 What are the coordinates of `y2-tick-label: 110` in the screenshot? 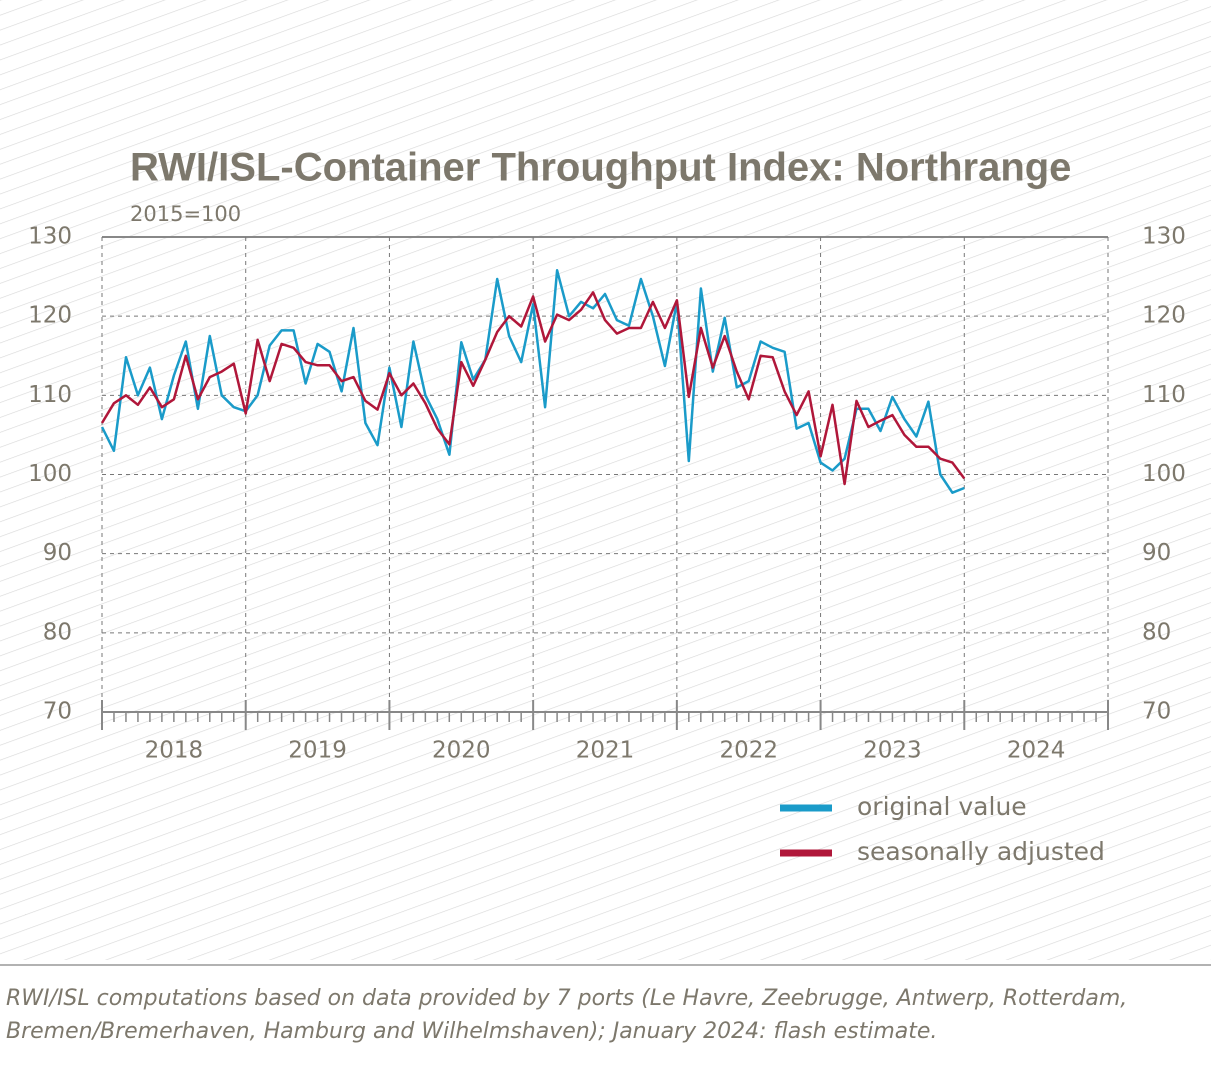 It's located at (1164, 395).